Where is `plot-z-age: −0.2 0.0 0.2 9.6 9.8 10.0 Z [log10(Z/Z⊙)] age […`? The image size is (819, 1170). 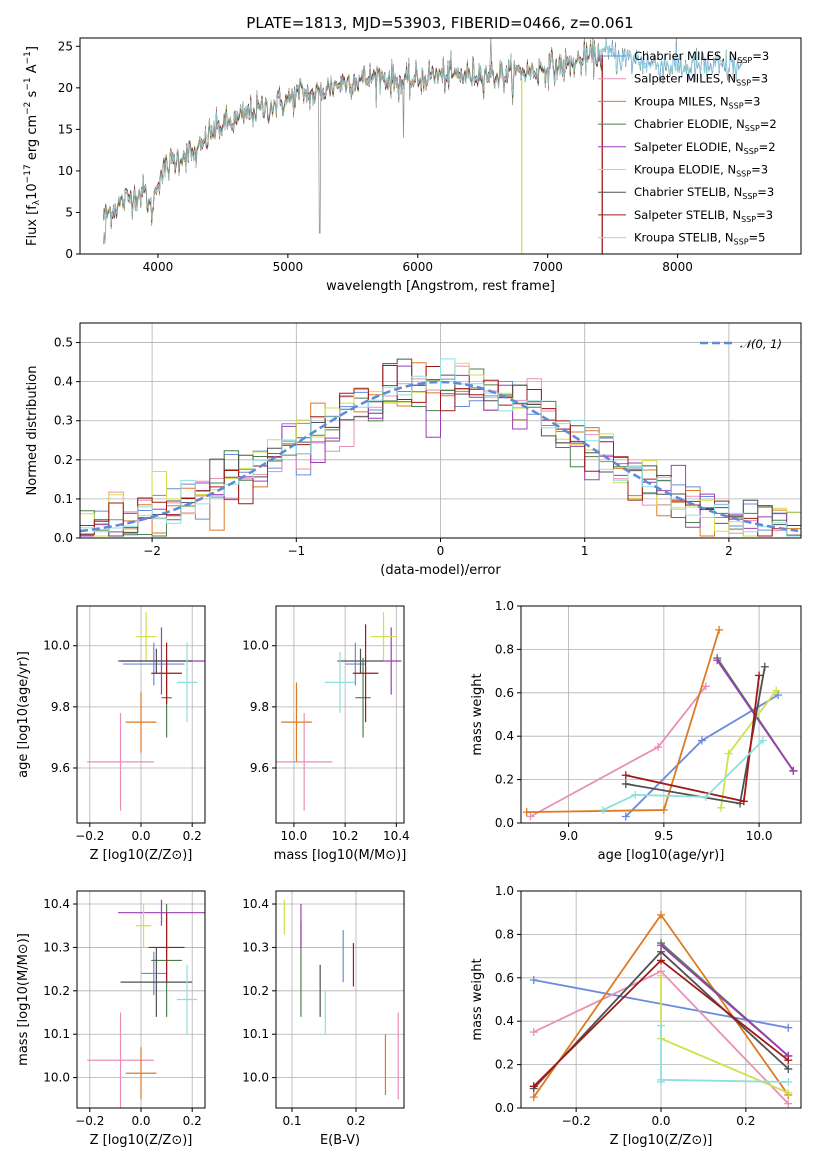 plot-z-age: −0.2 0.0 0.2 9.6 9.8 10.0 Z [log10(Z/Z⊙)] age [… is located at coordinates (111, 734).